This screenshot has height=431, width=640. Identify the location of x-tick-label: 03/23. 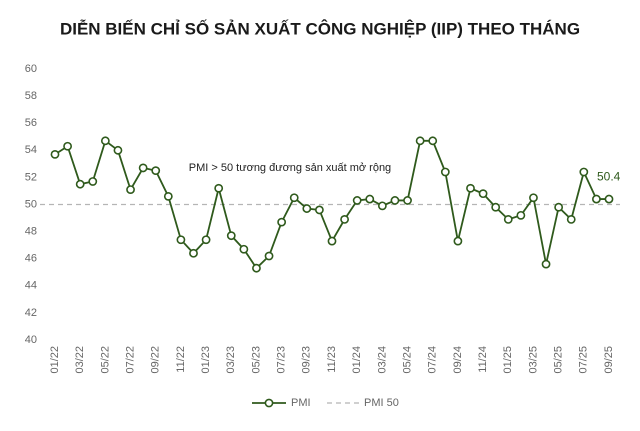
(231, 360).